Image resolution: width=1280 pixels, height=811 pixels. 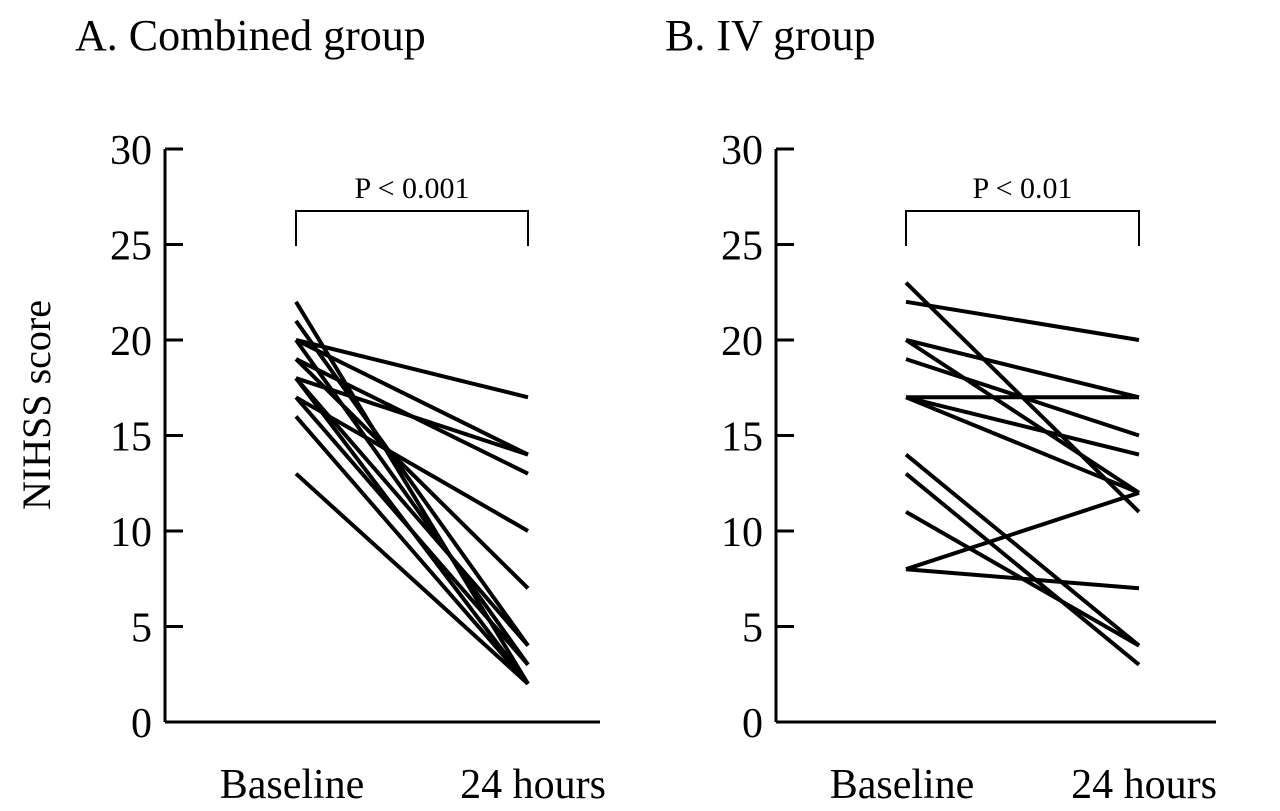 I want to click on y-tick-label-a-20: 20, so click(x=131, y=342).